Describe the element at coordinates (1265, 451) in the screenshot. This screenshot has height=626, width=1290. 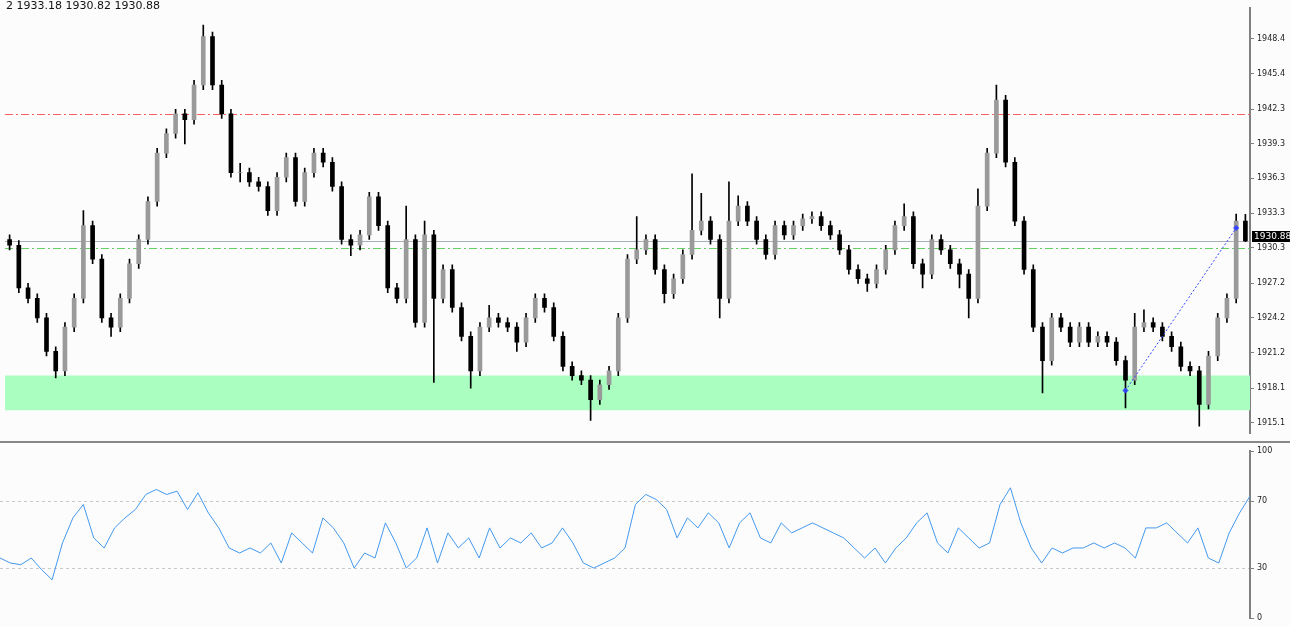
I see `y-tick-label: 100` at that location.